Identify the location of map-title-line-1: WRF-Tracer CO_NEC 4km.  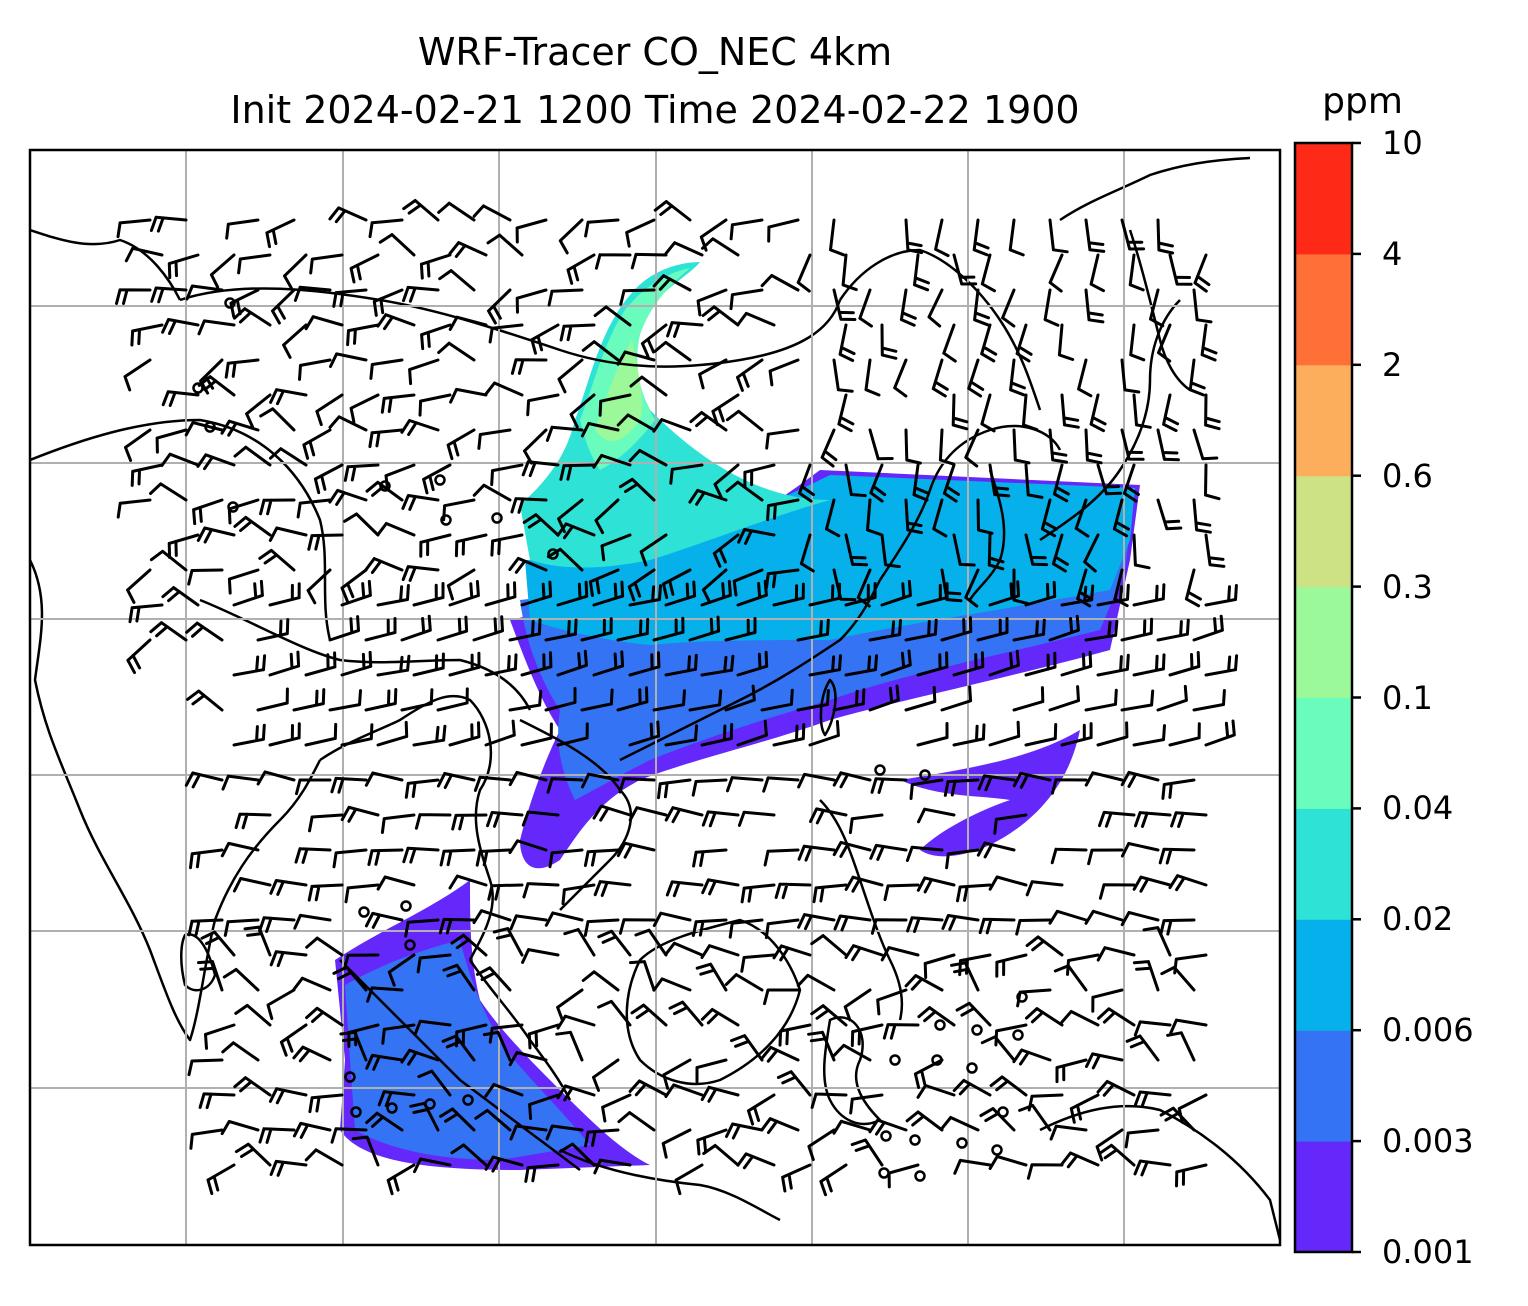
(655, 52).